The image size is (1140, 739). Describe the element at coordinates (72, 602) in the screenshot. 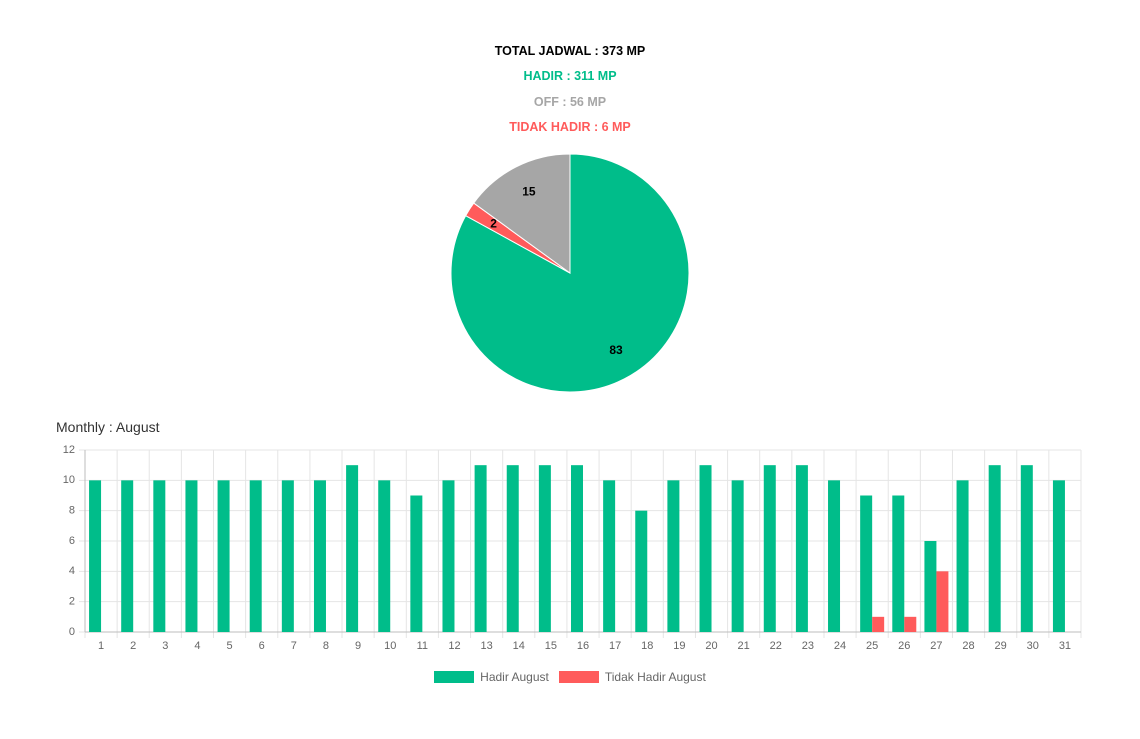

I see `y-tick-label: 2` at that location.